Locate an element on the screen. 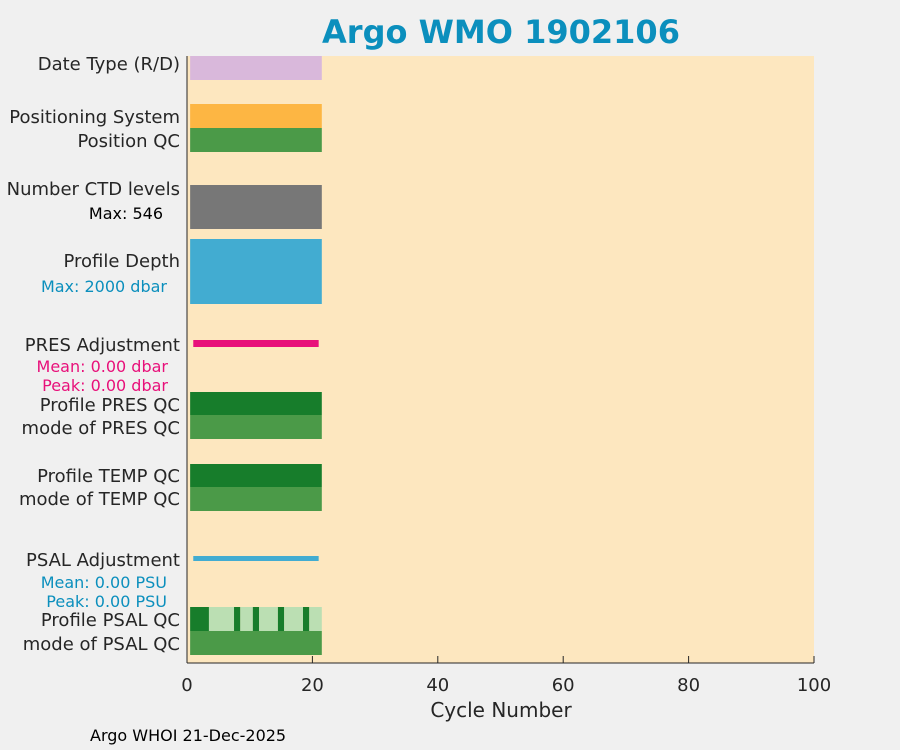 The width and height of the screenshot is (900, 750). row-label-mode-temp-qc: mode of TEMP QC is located at coordinates (99, 499).